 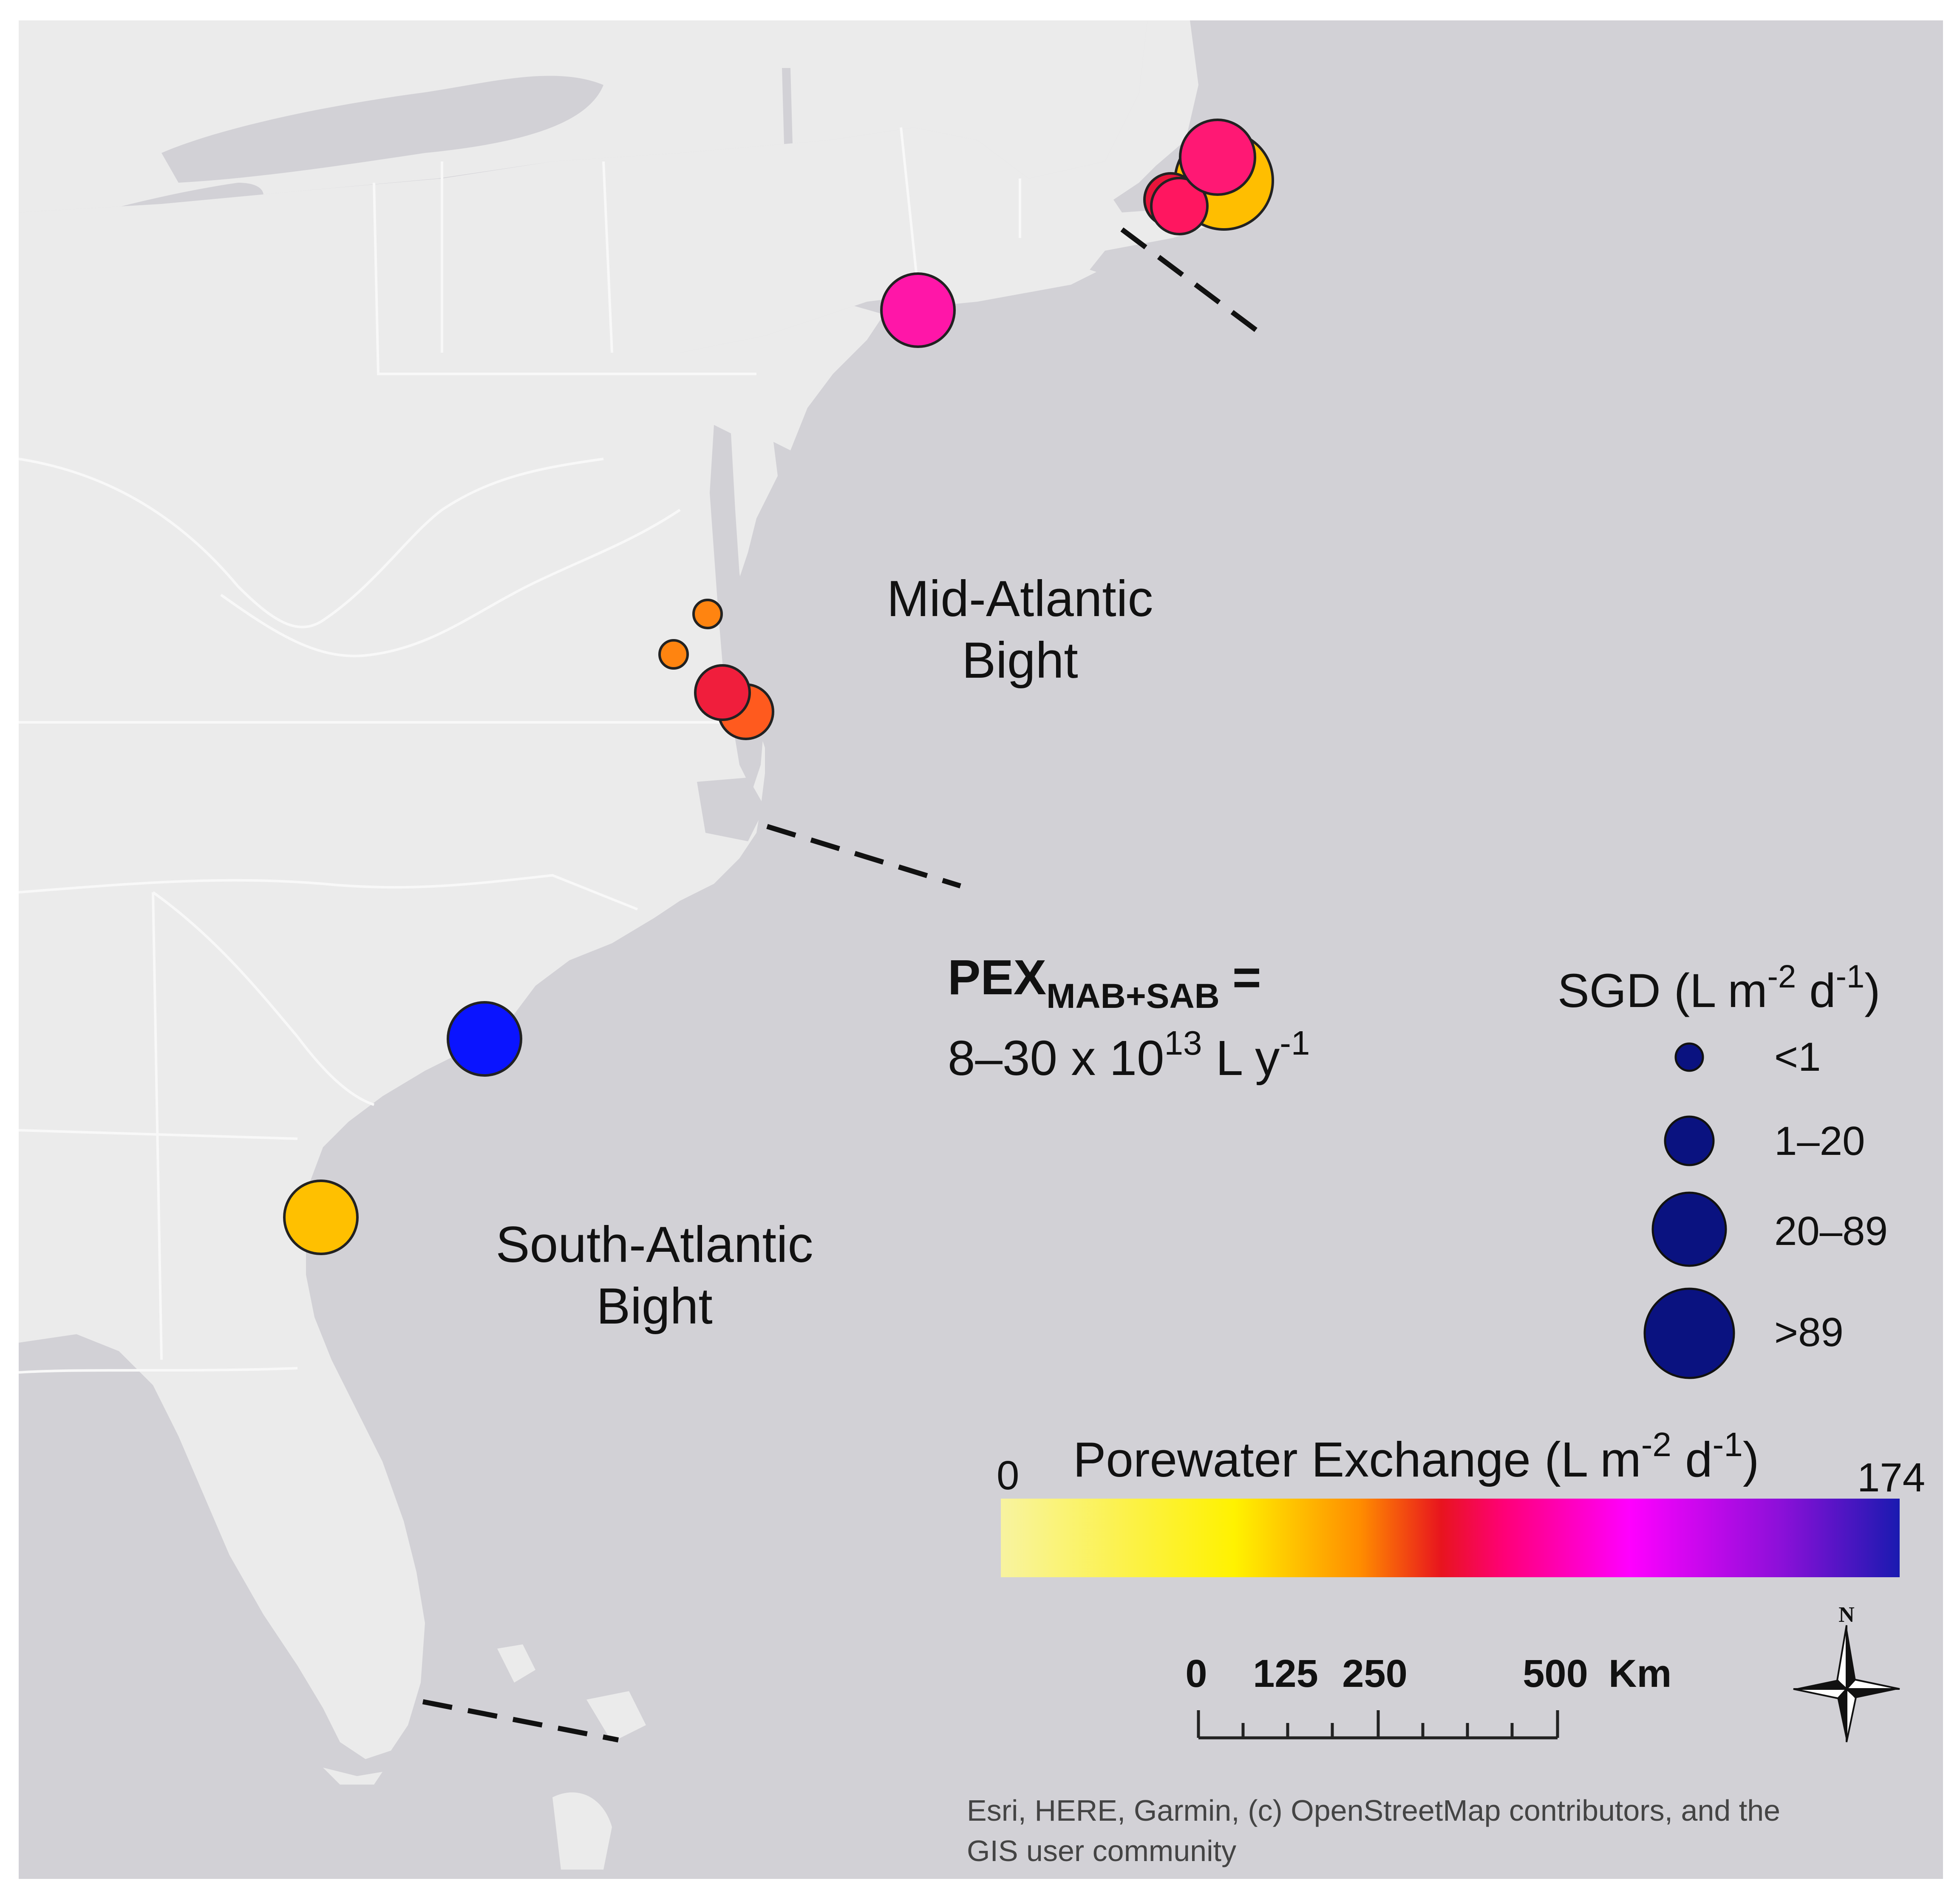 I want to click on mab-label-line2: Bight, so click(x=1020, y=660).